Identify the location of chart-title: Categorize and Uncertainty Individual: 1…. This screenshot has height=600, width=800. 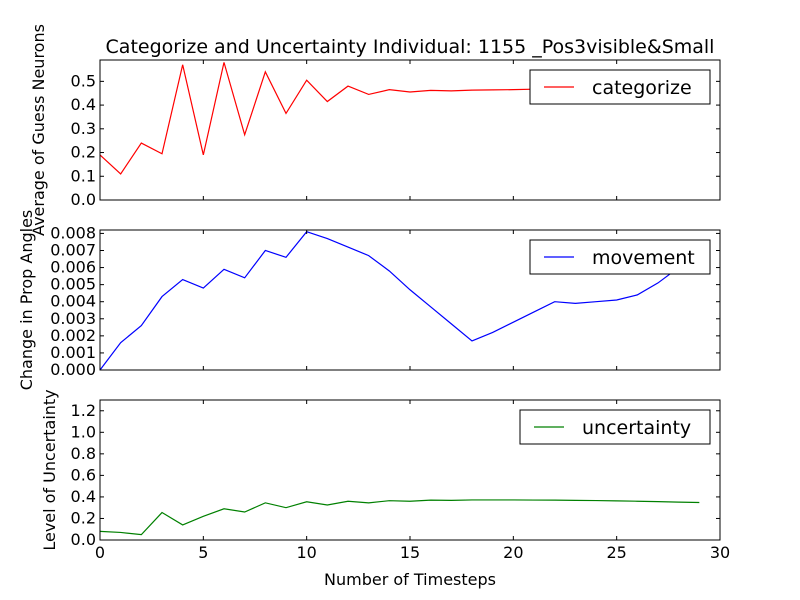
(410, 47).